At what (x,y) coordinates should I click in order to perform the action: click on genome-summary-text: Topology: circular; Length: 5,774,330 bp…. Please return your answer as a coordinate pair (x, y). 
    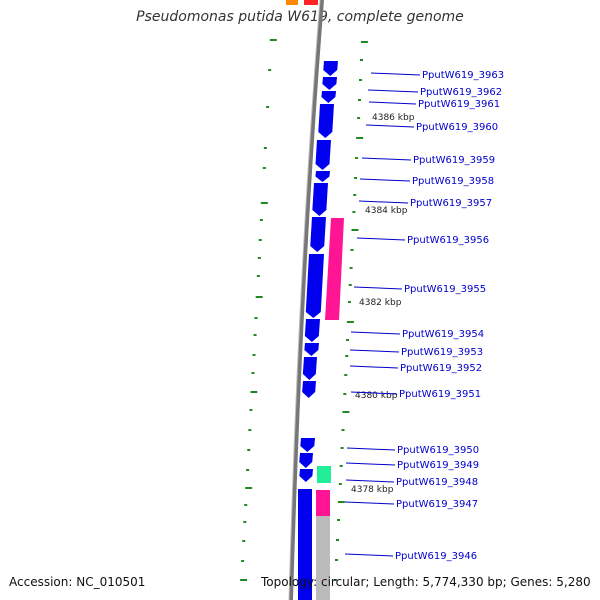
    Looking at the image, I should click on (426, 582).